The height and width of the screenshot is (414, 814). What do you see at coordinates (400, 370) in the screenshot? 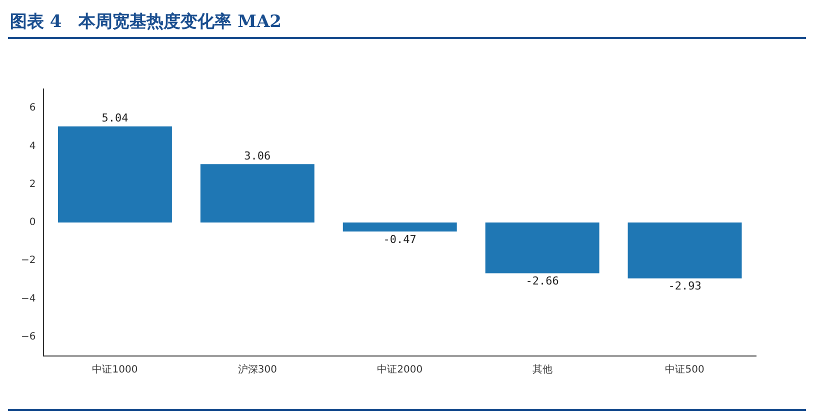
I see `x-tick-label: 中证2000` at bounding box center [400, 370].